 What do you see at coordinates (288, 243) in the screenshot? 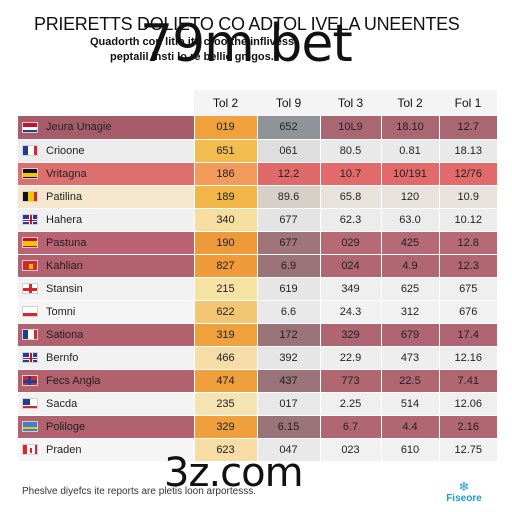
I see `value-cell: 677` at bounding box center [288, 243].